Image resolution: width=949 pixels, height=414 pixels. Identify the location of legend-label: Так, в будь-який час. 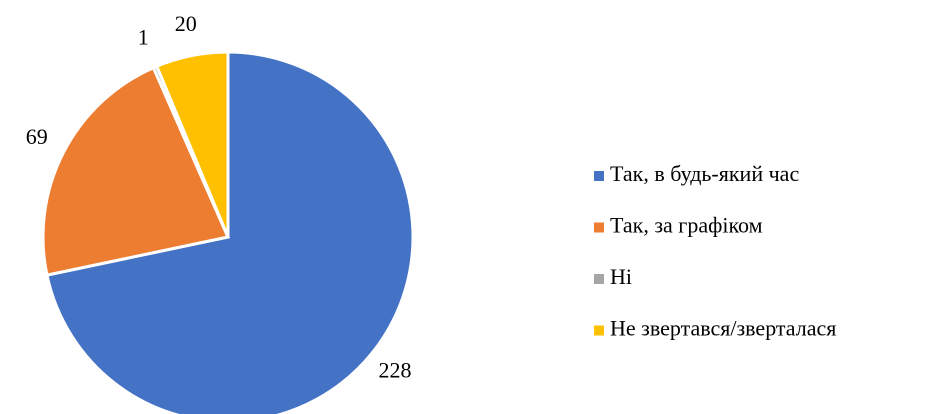
(704, 173).